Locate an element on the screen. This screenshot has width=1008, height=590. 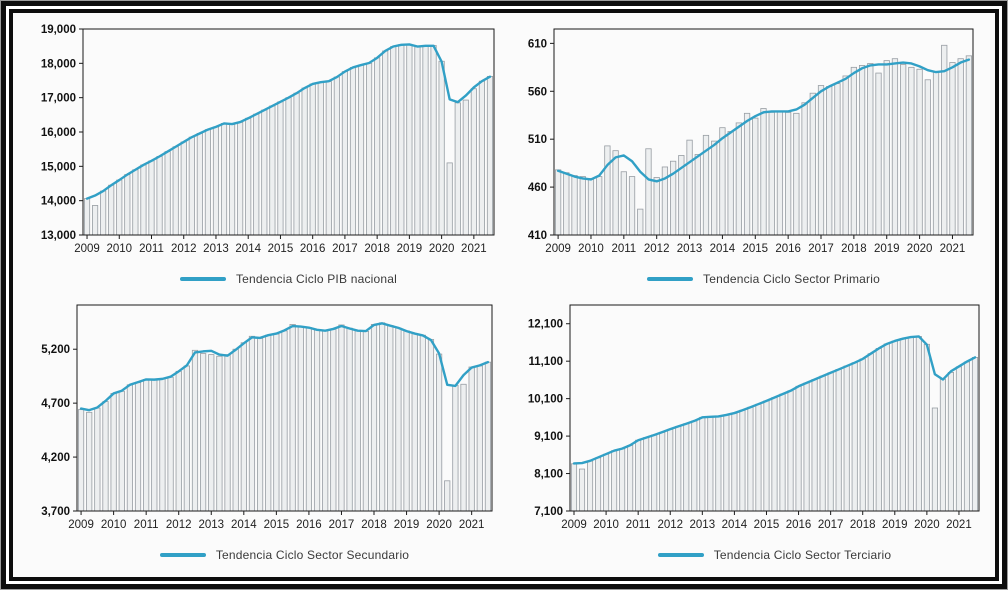
svg-text: 7,100 is located at coordinates (548, 512).